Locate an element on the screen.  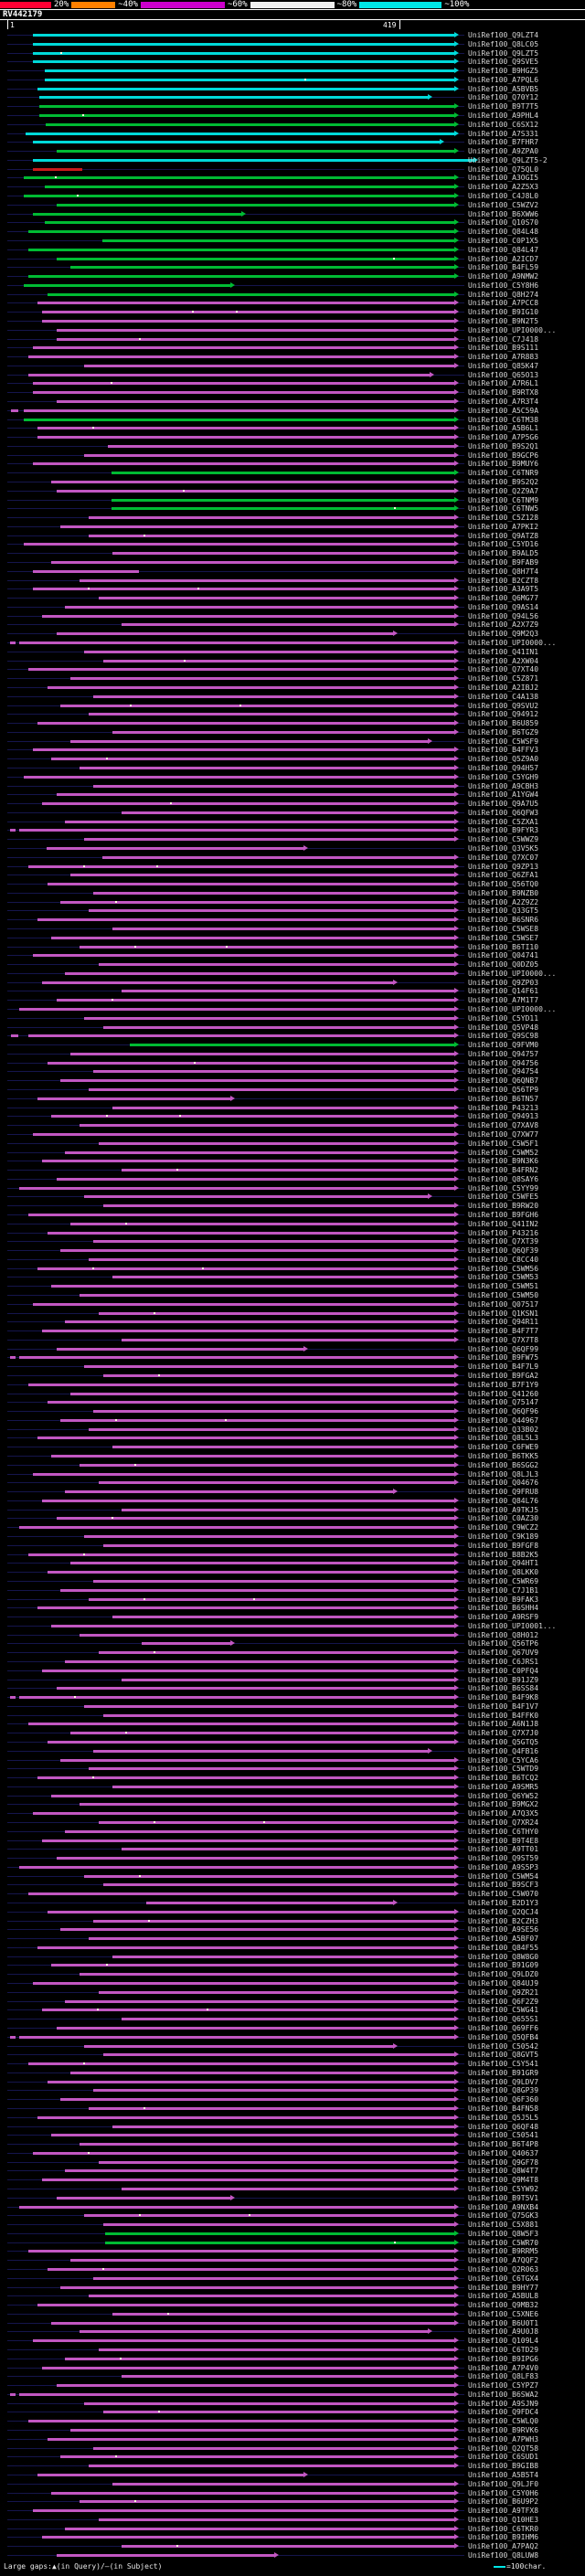
hit-label: UniRef100_Q0DZ05 is located at coordinates (504, 965).